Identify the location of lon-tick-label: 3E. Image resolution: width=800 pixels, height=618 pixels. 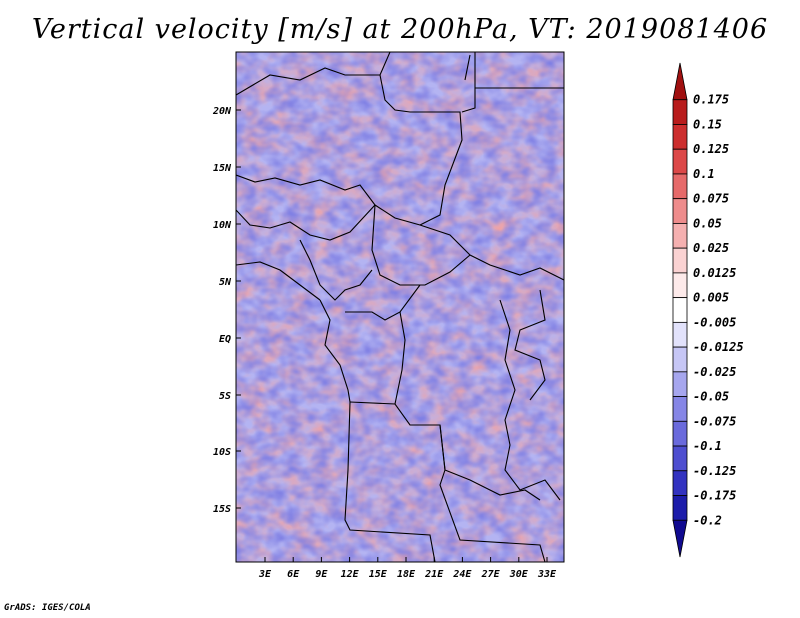
(265, 574).